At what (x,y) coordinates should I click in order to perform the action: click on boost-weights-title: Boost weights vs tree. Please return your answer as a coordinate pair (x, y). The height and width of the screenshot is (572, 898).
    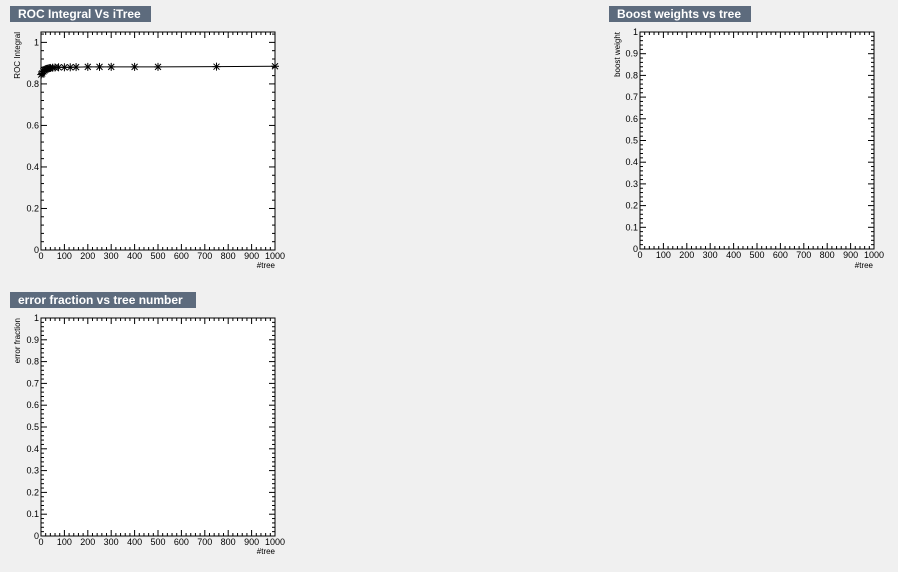
    Looking at the image, I should click on (680, 14).